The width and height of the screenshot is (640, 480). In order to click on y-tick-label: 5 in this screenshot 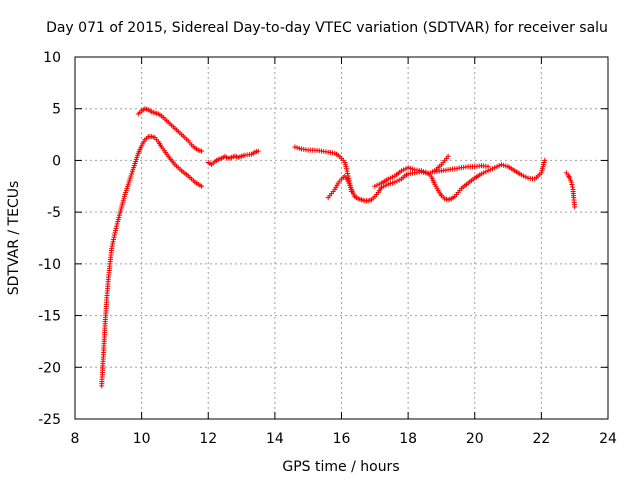, I will do `click(56, 110)`.